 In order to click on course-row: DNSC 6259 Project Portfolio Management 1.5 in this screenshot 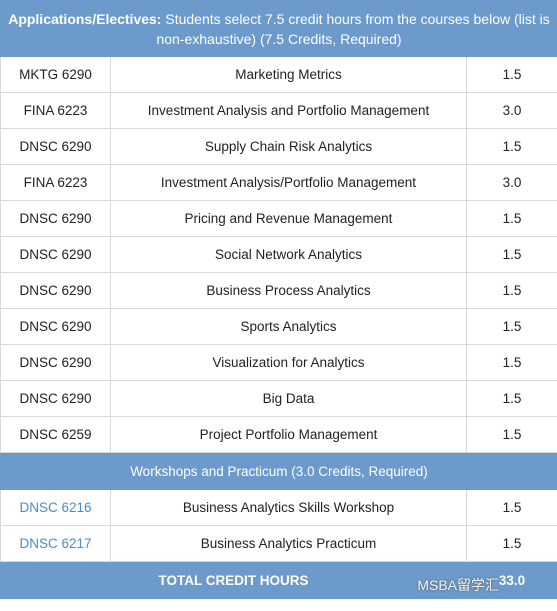, I will do `click(278, 434)`.